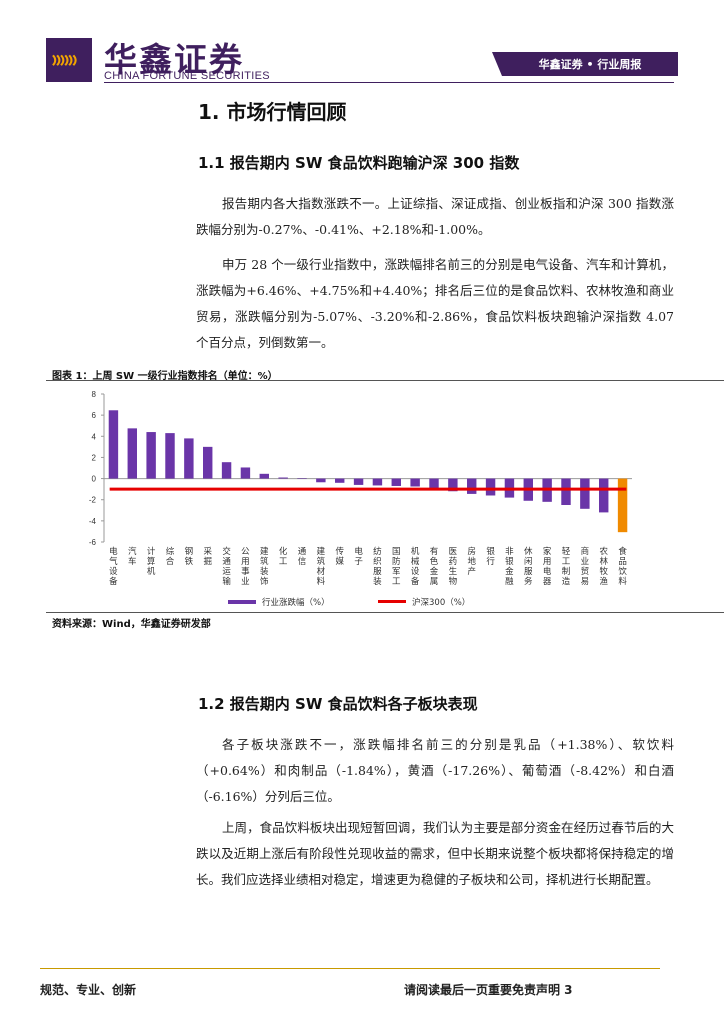  I want to click on brand-name-cn: 华鑫证券, so click(174, 59).